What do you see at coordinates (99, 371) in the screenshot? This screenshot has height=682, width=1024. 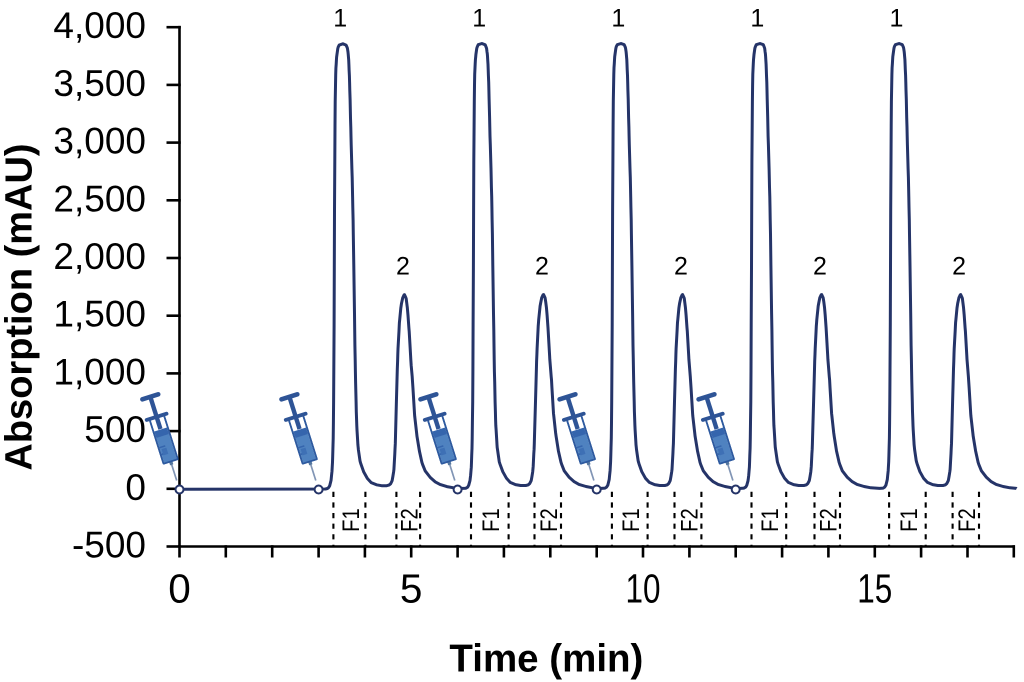 I see `svg-text: 1,000` at bounding box center [99, 371].